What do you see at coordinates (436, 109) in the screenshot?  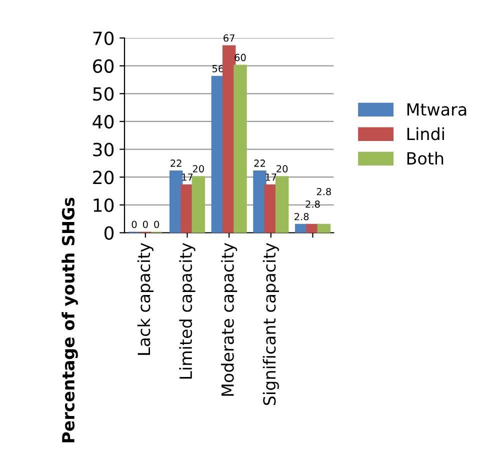 I see `legend-label: Mtwara` at bounding box center [436, 109].